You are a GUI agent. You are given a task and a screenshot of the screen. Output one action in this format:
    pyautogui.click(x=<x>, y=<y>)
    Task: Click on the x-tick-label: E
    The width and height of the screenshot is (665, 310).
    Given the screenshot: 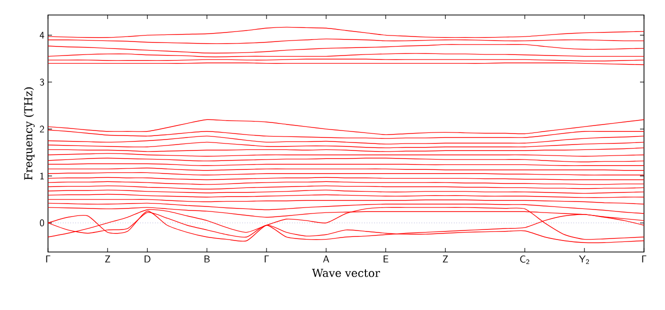 What is the action you would take?
    pyautogui.click(x=386, y=259)
    